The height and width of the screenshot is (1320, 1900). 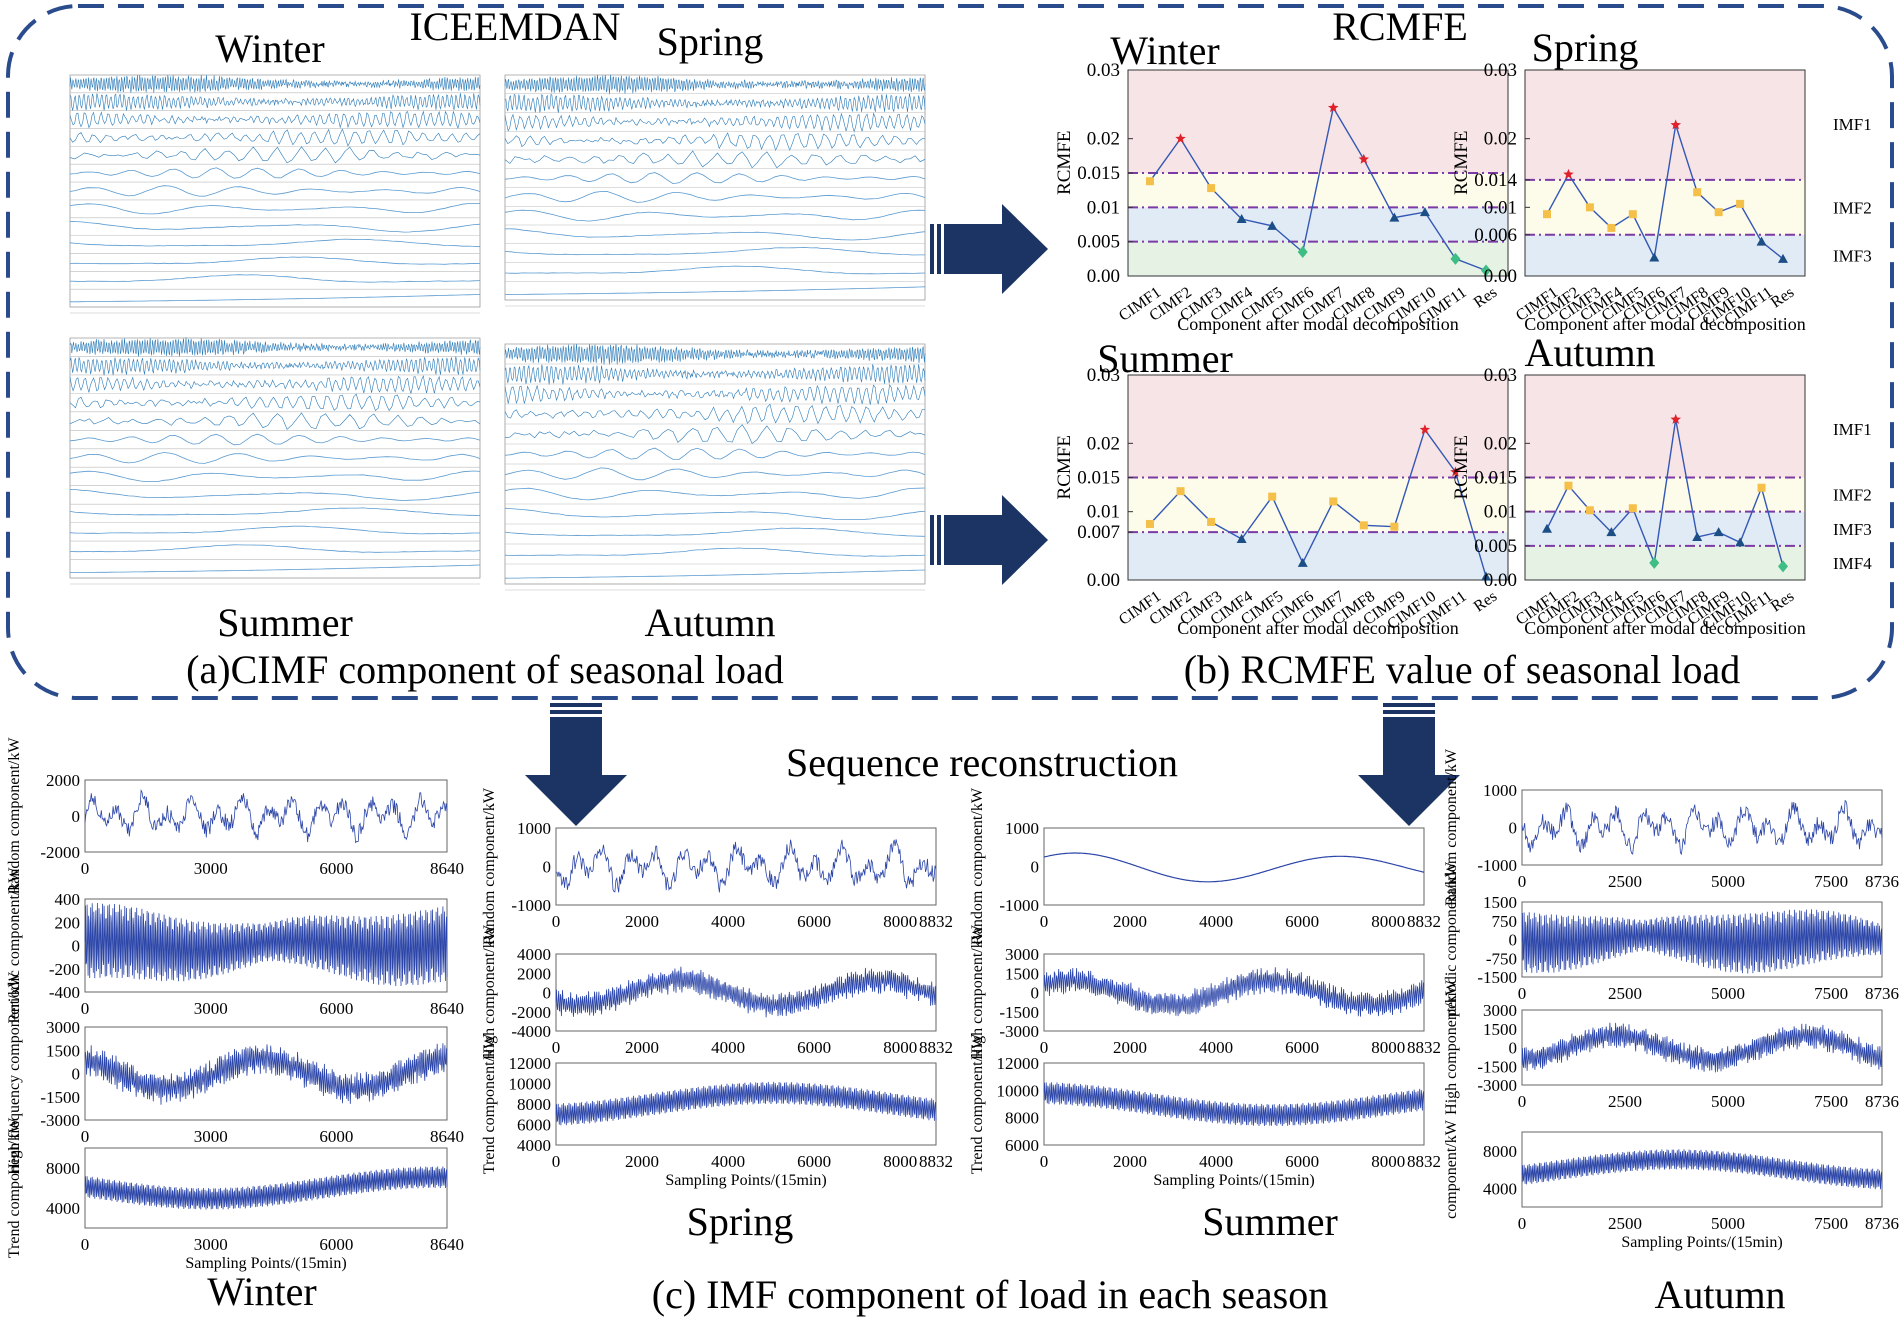 I want to click on arrow-right-bottom, so click(x=989, y=540).